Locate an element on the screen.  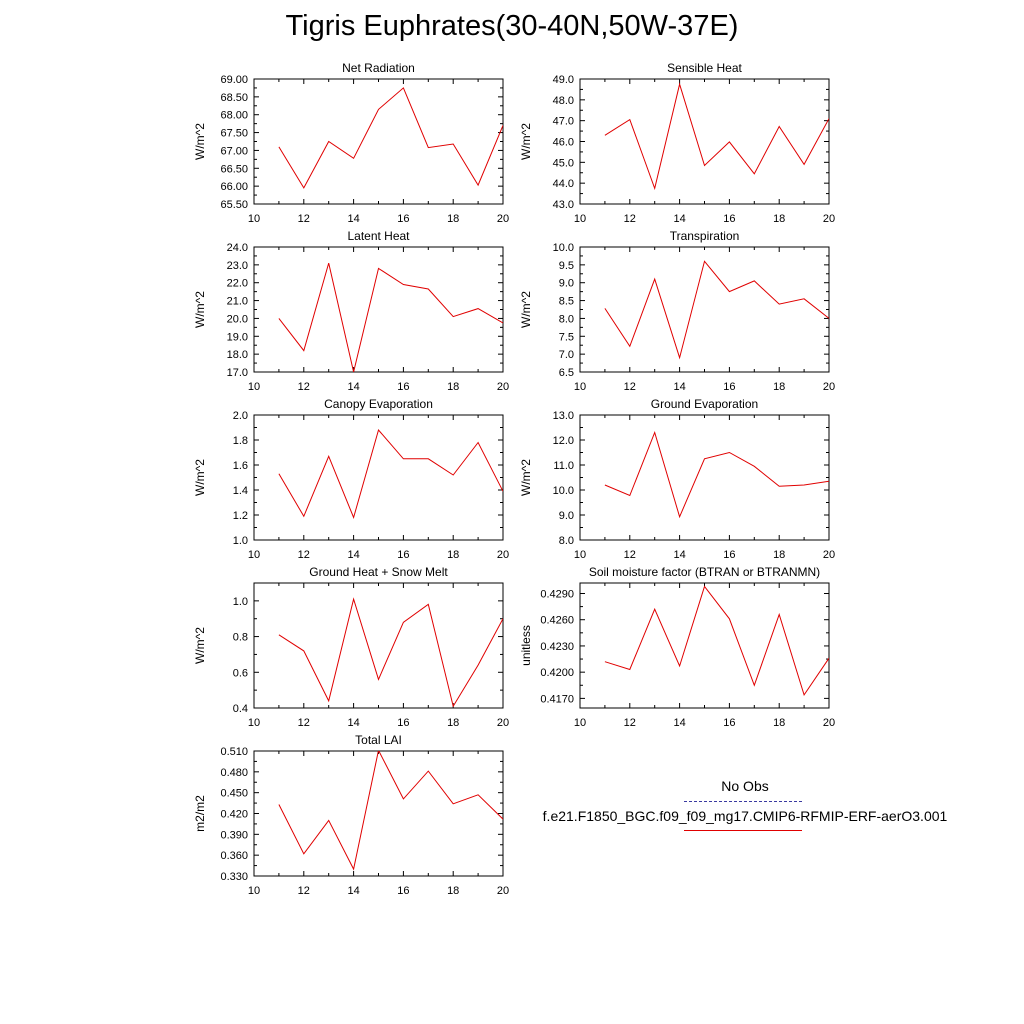
y-tick-label: 13.0 is located at coordinates (563, 416).